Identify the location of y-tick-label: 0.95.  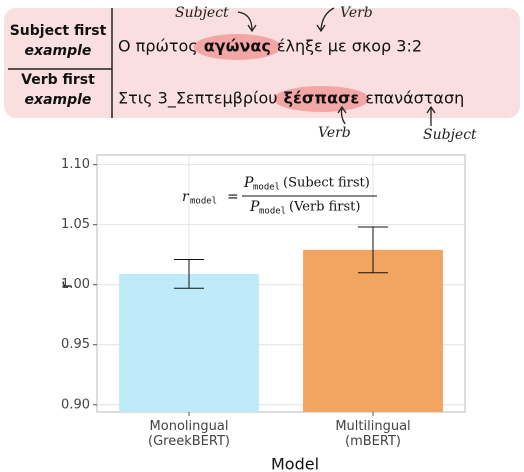
(75, 344).